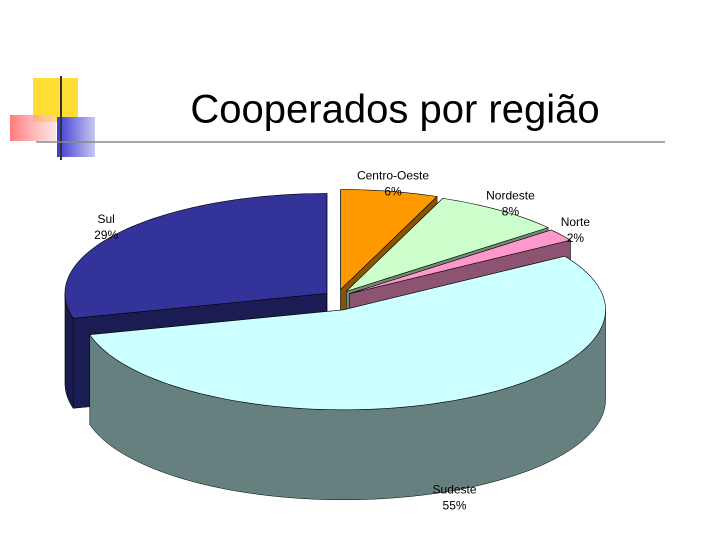 Image resolution: width=720 pixels, height=540 pixels. I want to click on slide-title: Cooperados por região, so click(394, 110).